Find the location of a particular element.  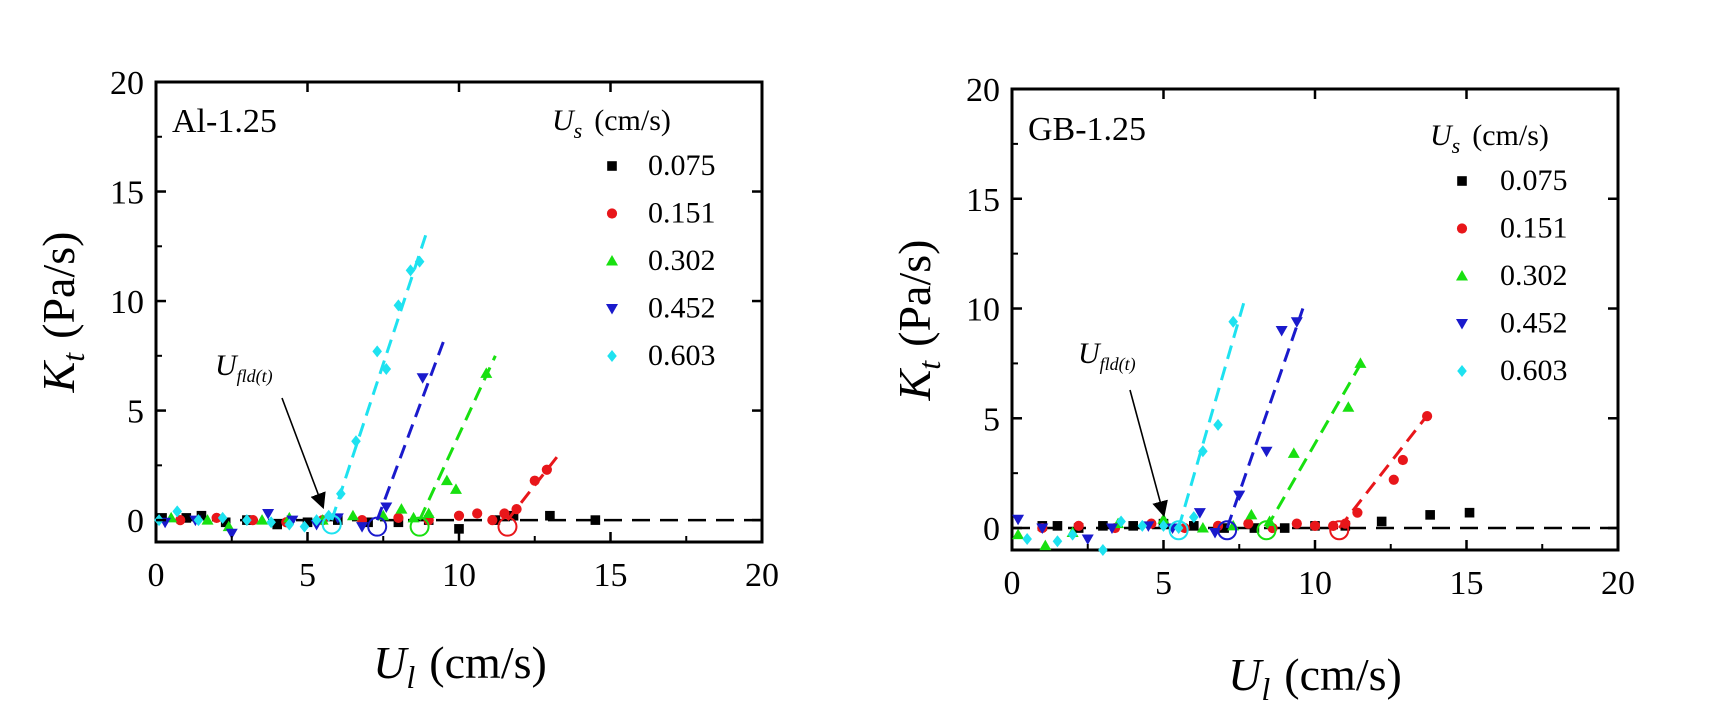

legend: 0.075 0.151 0.302 0.452 0.603 is located at coordinates (1512, 275).